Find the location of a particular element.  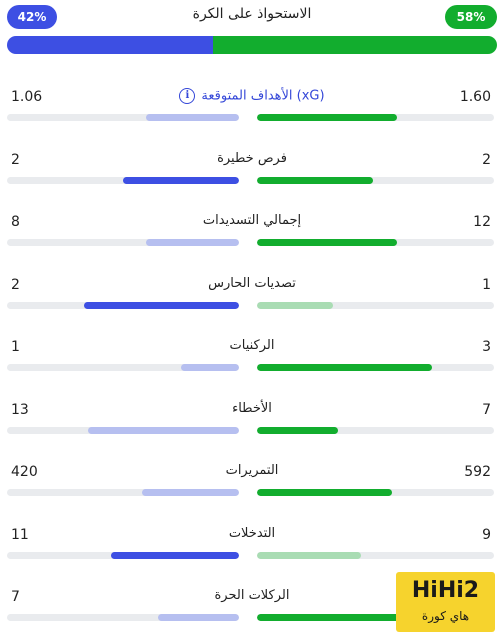

stat-label: الأخطاء is located at coordinates (252, 408).